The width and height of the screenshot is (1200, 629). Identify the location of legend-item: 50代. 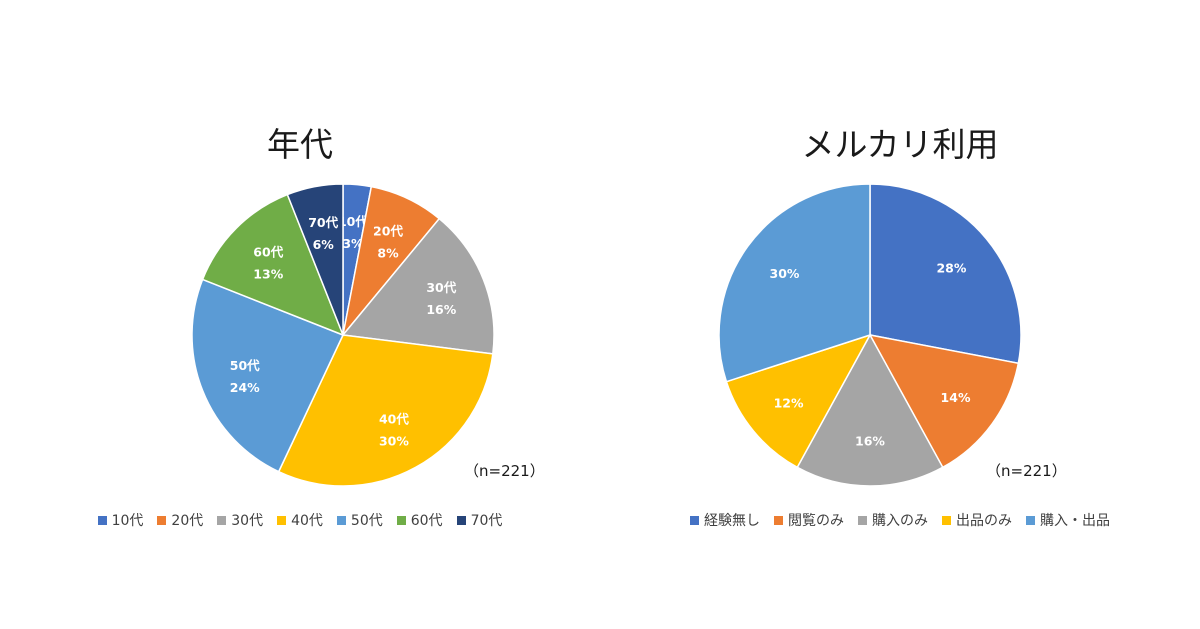
(359, 520).